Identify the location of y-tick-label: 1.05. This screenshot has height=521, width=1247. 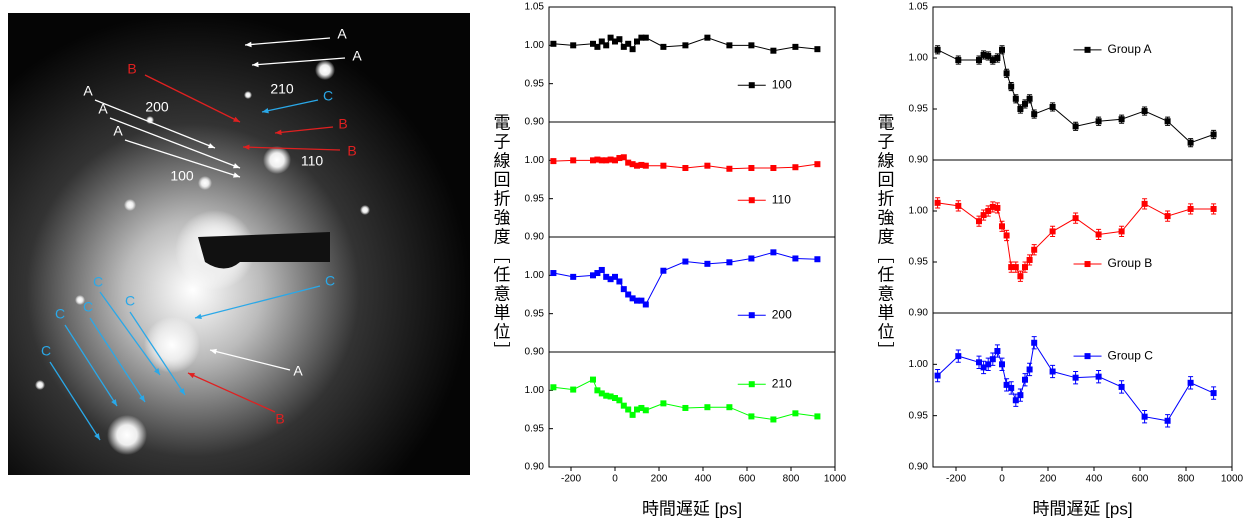
(535, 7).